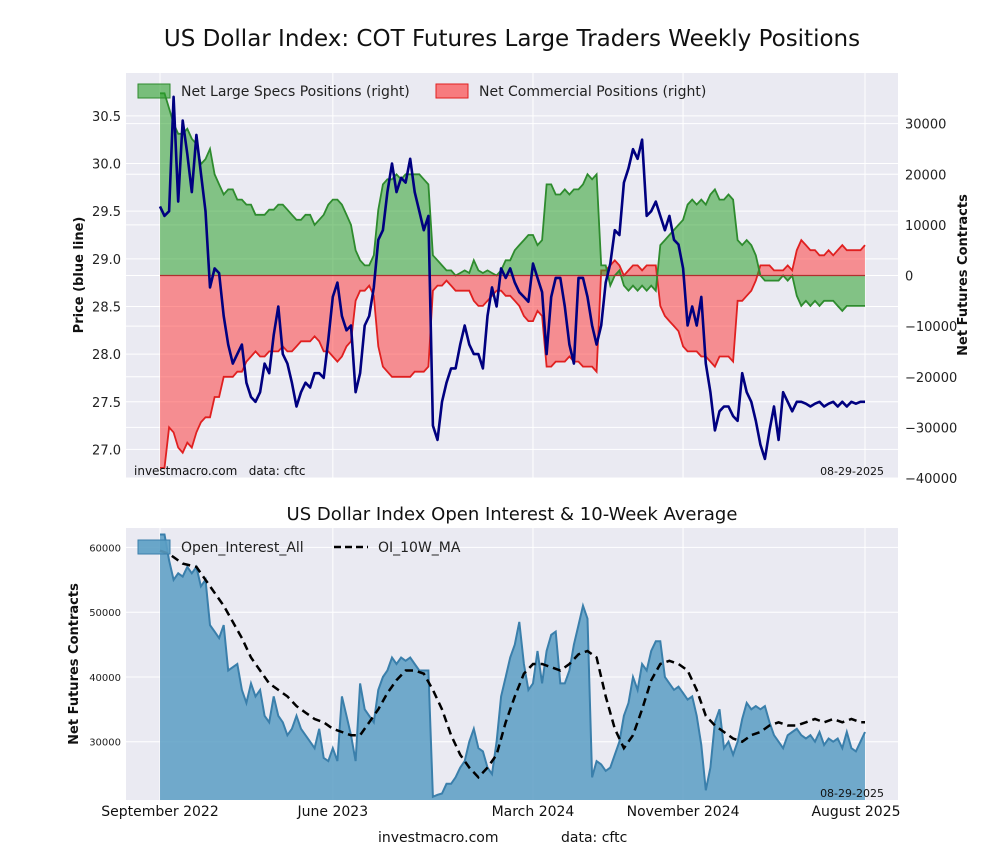  What do you see at coordinates (295, 92) in the screenshot?
I see `legend-label-specs: Net Large Specs Positions (right)` at bounding box center [295, 92].